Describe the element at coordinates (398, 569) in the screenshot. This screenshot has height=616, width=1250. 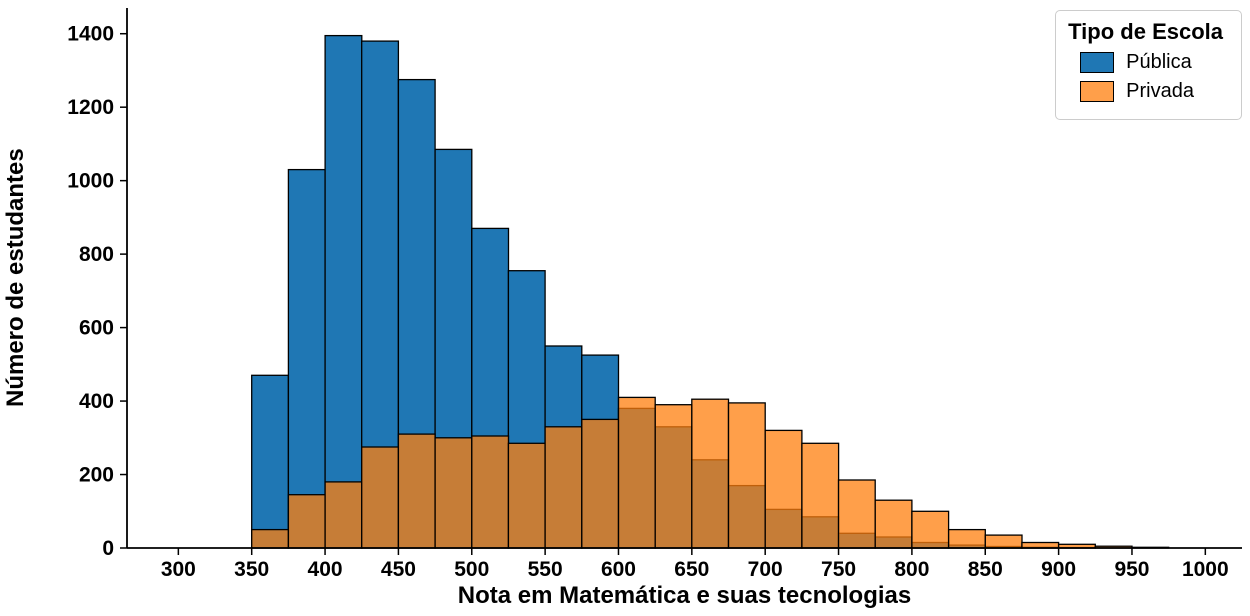
I see `x-tick-label: 450` at that location.